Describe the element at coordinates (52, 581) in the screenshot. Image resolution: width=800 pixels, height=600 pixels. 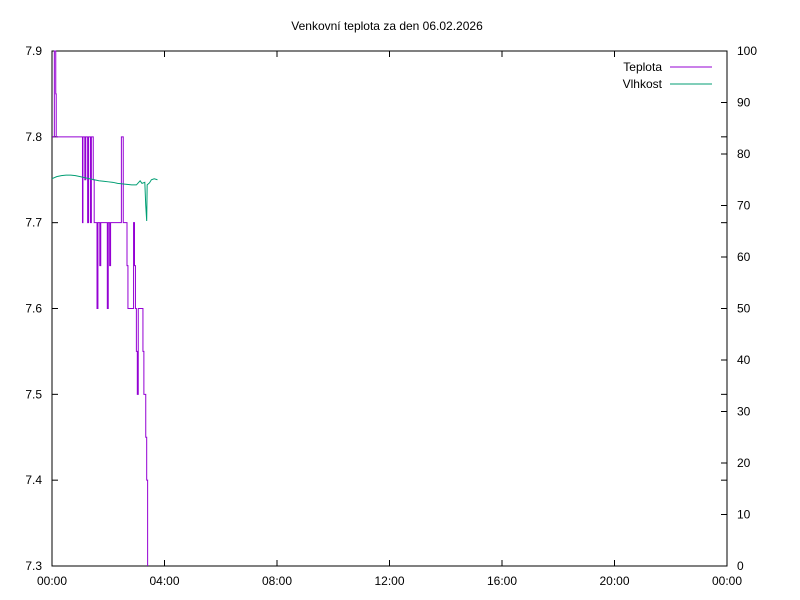
I see `x-tick-label-0: 00:00` at that location.